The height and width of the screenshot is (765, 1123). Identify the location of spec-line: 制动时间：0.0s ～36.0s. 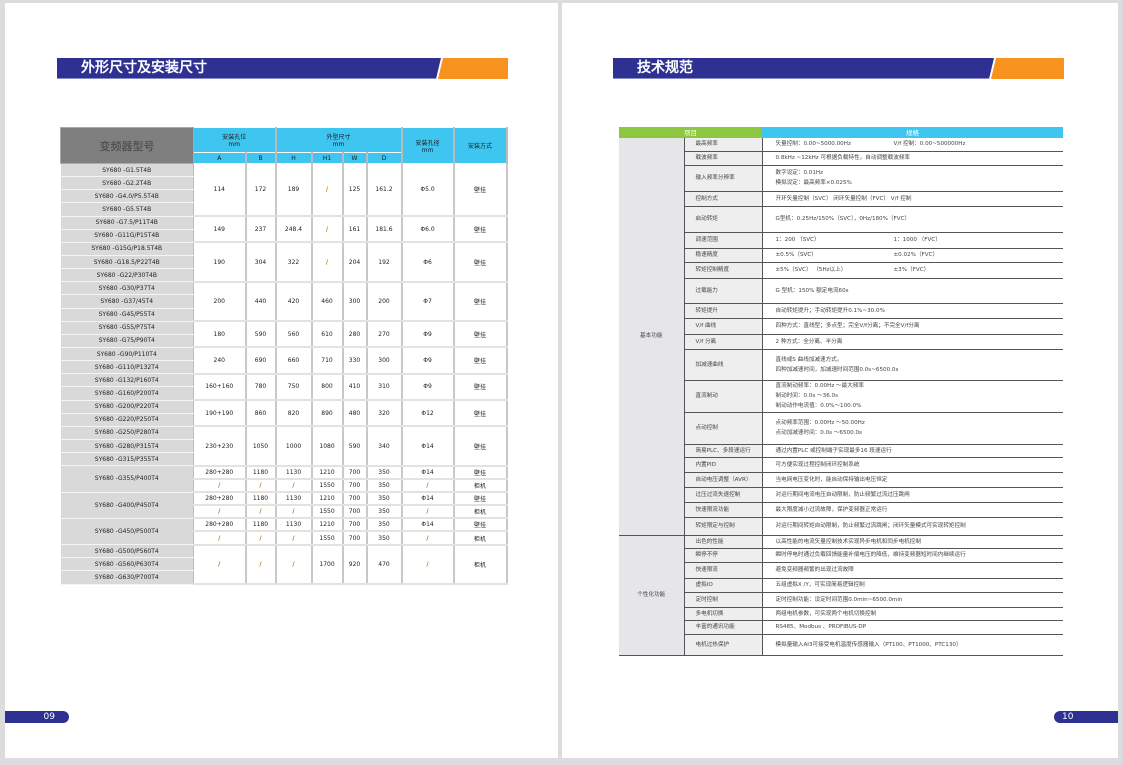
(807, 396).